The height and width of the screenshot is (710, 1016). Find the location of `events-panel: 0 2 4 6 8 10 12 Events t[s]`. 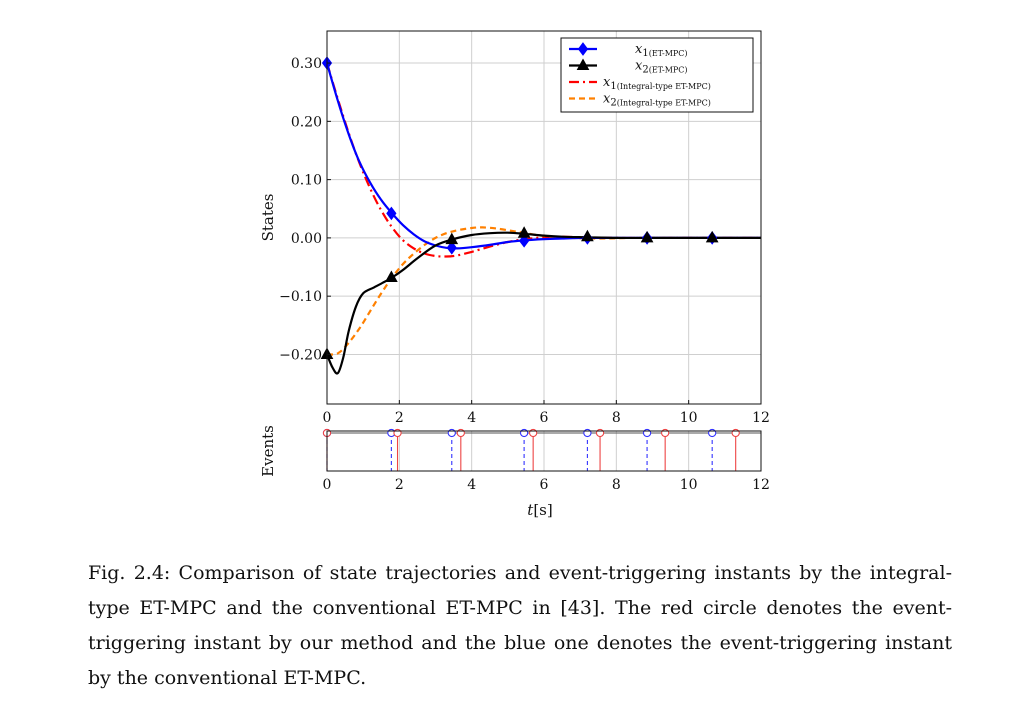

events-panel: 0 2 4 6 8 10 12 Events t[s] is located at coordinates (514, 472).